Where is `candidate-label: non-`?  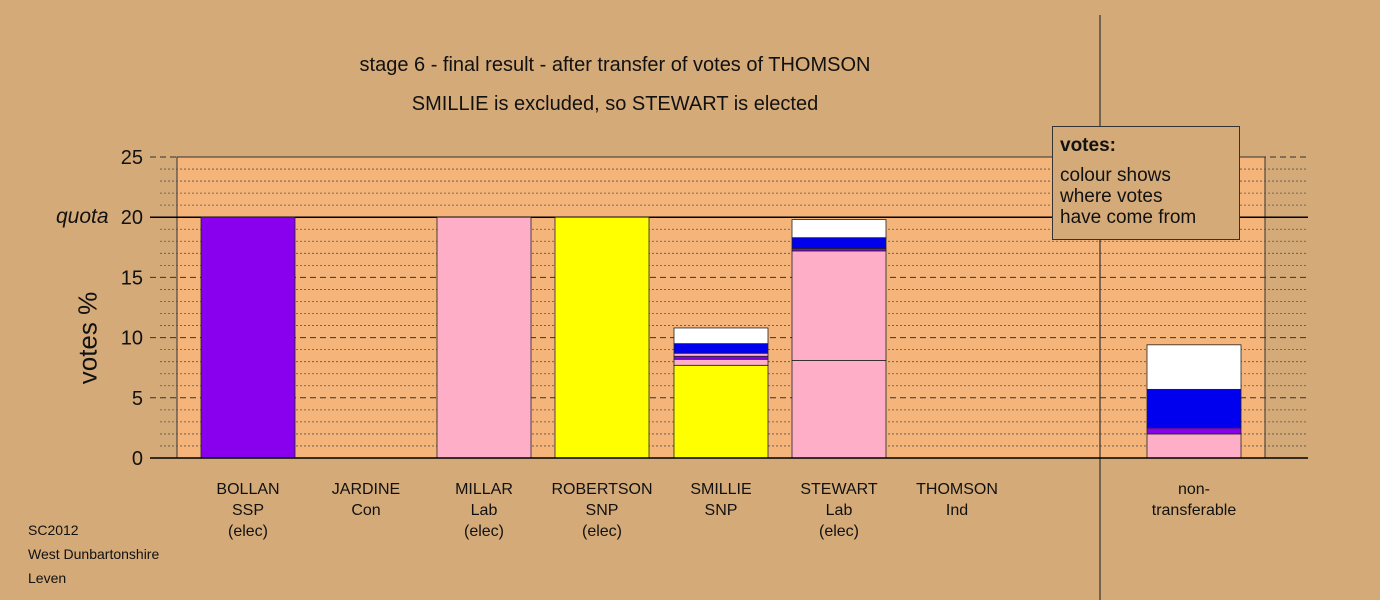 candidate-label: non- is located at coordinates (1194, 489).